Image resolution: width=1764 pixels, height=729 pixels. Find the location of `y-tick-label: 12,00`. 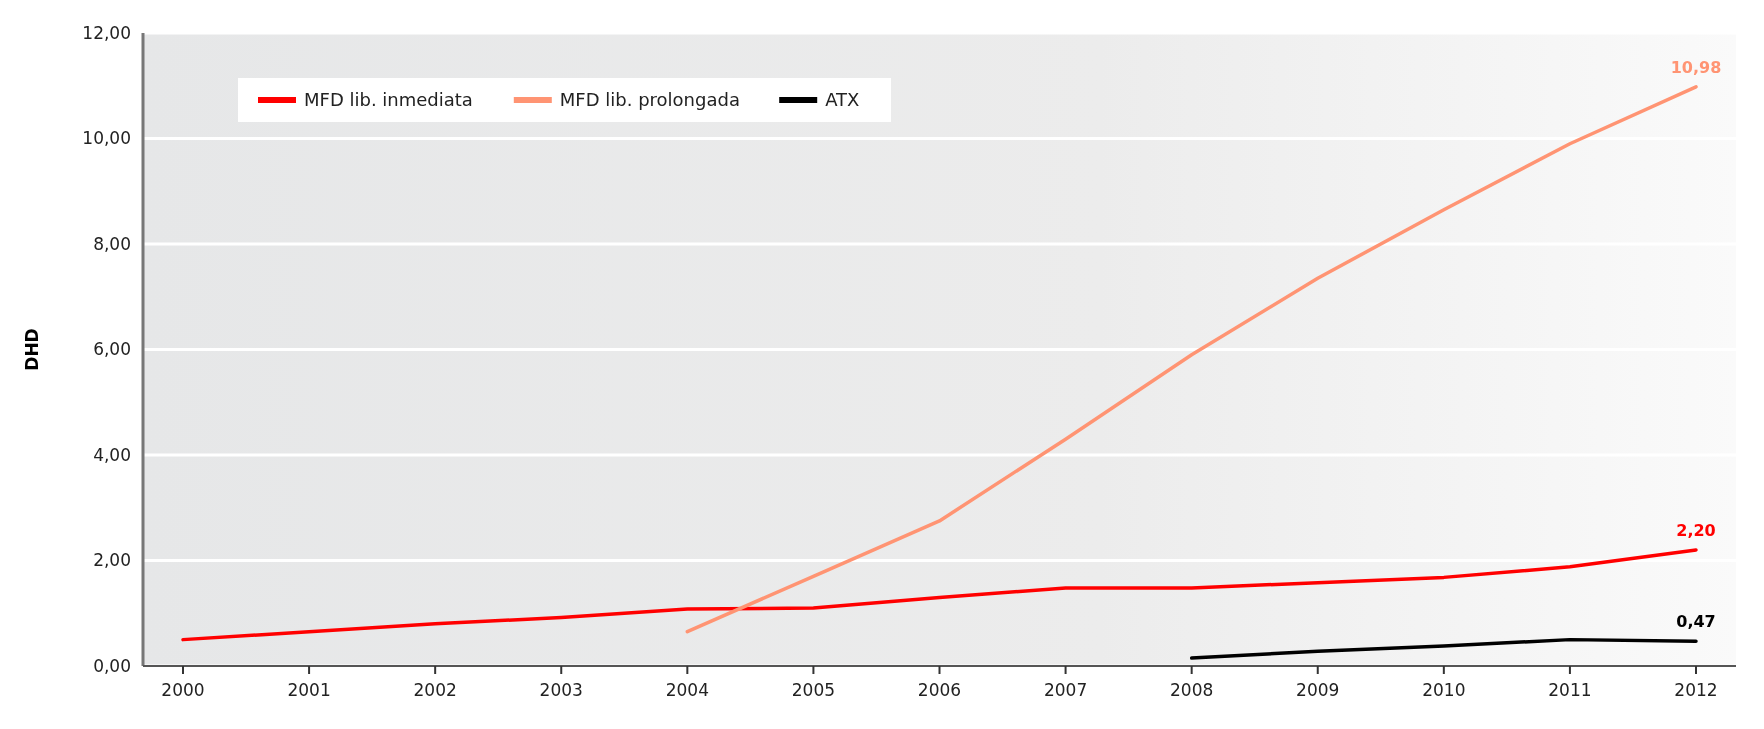

y-tick-label: 12,00 is located at coordinates (106, 32).